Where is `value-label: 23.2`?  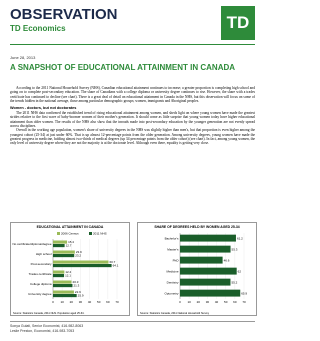 value-label: 23.2 is located at coordinates (78, 256).